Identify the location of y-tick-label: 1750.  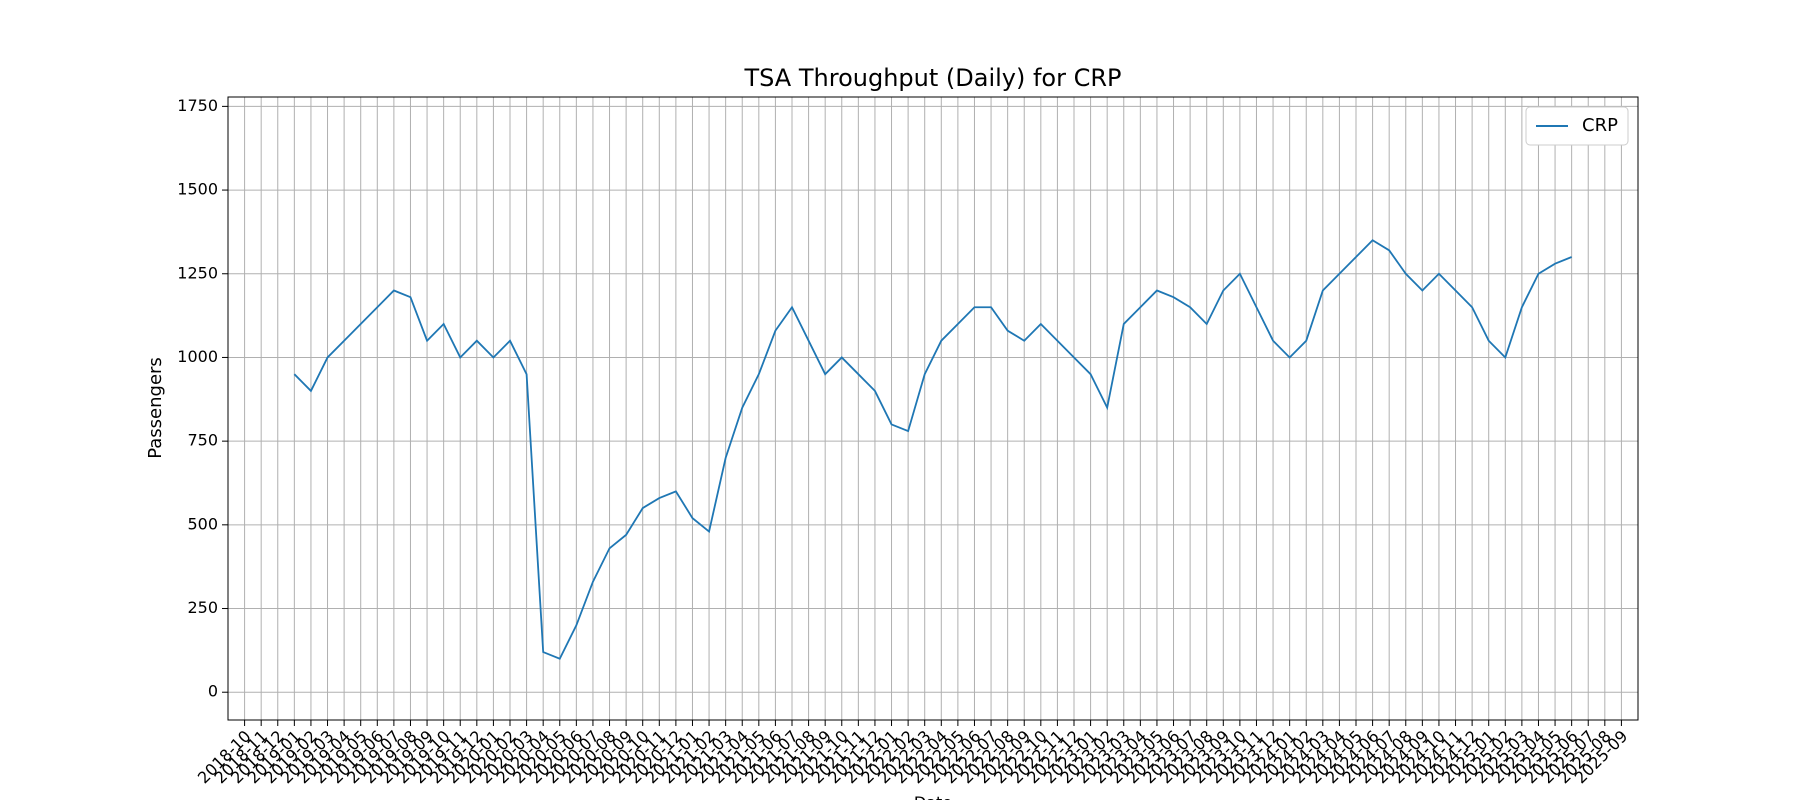
(197, 105).